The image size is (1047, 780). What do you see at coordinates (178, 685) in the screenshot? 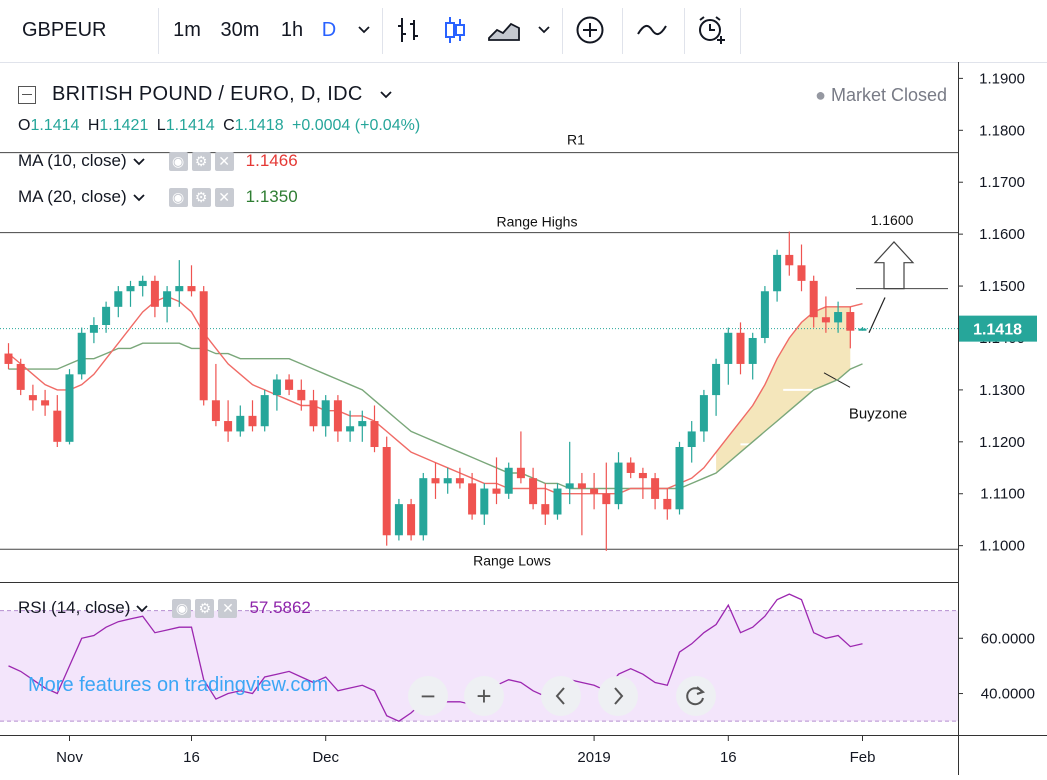
I see `tradingview-watermark: More features on tradingview.com` at bounding box center [178, 685].